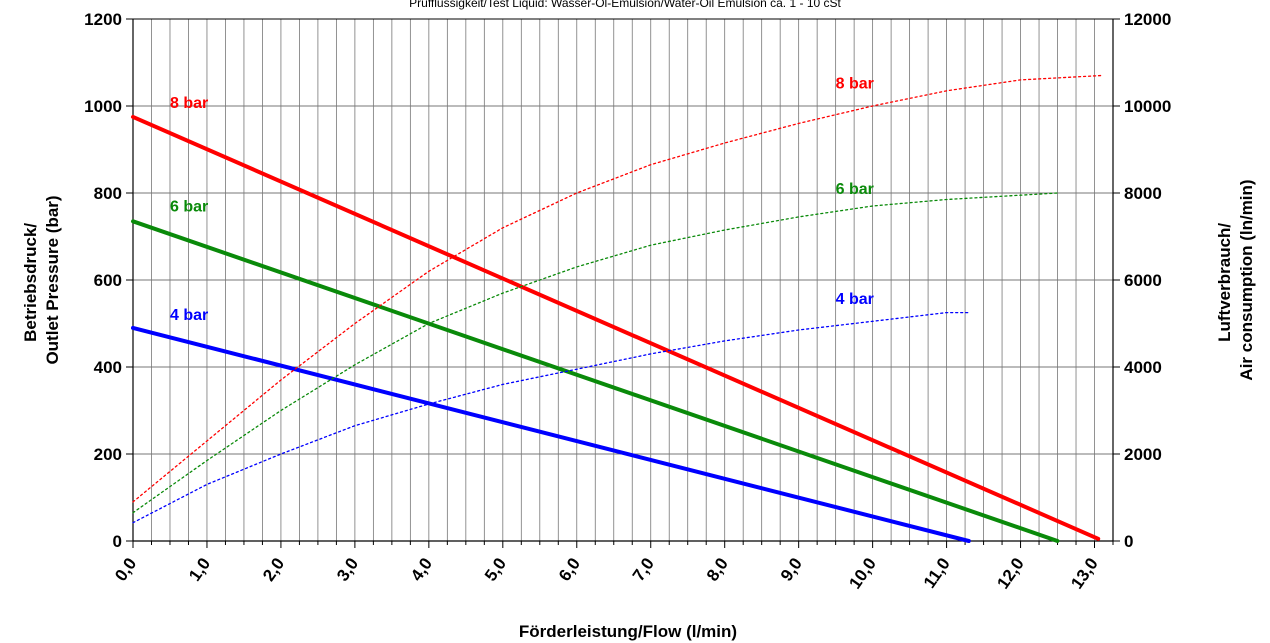 This screenshot has width=1270, height=643. What do you see at coordinates (1143, 454) in the screenshot?
I see `y2-tick-label: 2000` at bounding box center [1143, 454].